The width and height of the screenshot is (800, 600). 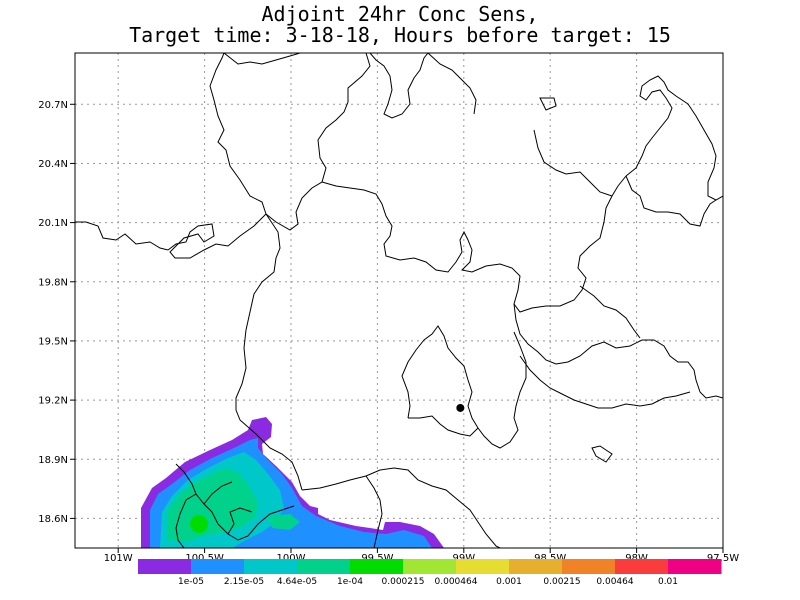 What do you see at coordinates (400, 14) in the screenshot?
I see `map-title-line1: Adjoint 24hr Conc Sens,` at bounding box center [400, 14].